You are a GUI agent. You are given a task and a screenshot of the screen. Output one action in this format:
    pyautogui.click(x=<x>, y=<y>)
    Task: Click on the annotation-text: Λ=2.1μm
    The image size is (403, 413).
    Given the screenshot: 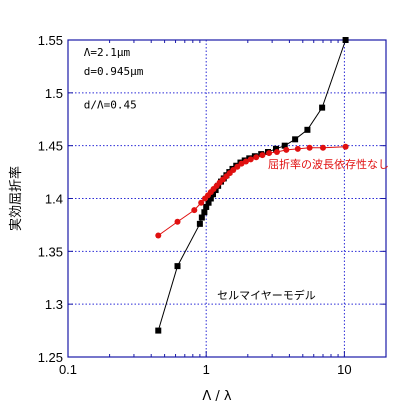 What is the action you would take?
    pyautogui.click(x=107, y=52)
    